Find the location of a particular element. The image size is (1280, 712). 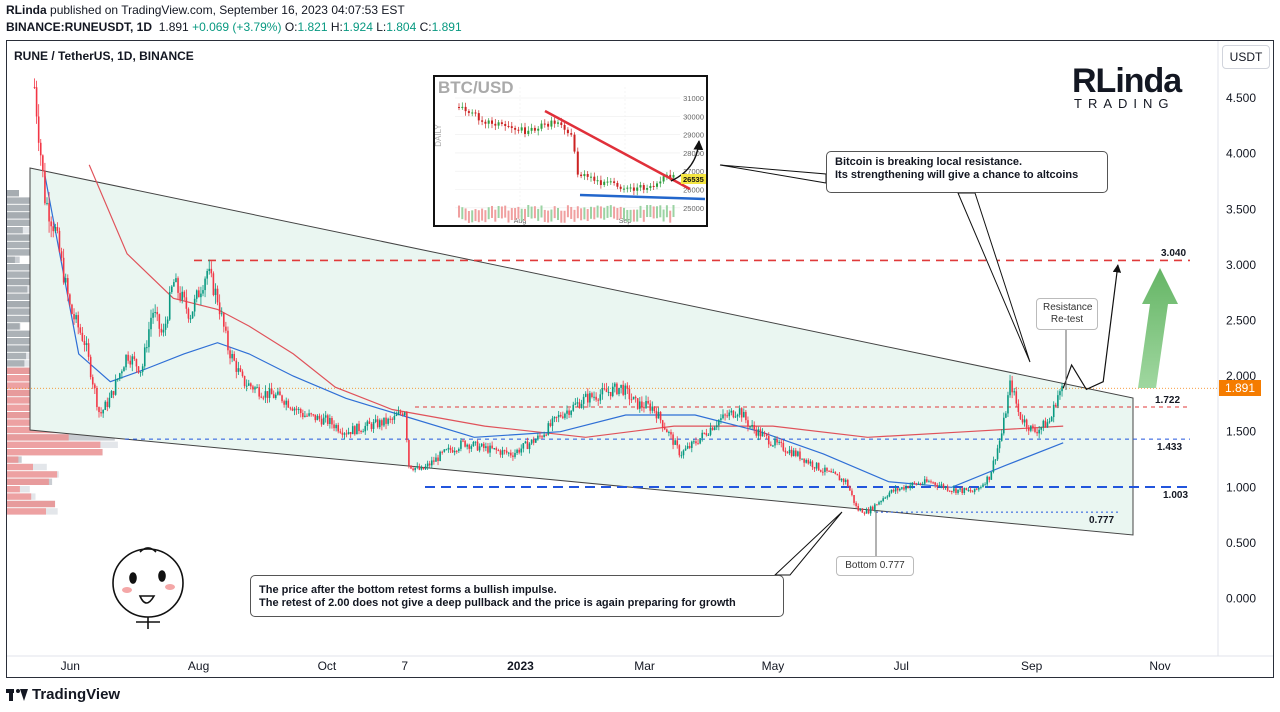

chart-legend-title: RUNE / TetherUS, 1D, BINANCE is located at coordinates (104, 56).